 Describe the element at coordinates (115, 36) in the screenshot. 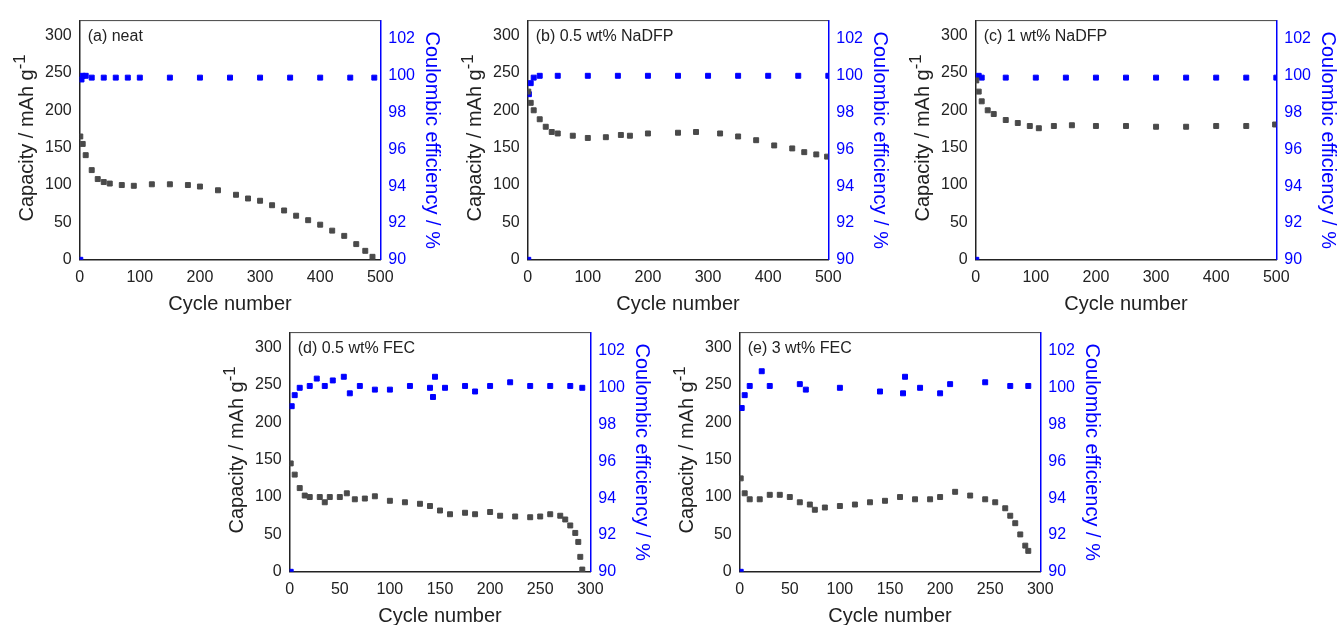

I see `annotation: (a) neat` at that location.